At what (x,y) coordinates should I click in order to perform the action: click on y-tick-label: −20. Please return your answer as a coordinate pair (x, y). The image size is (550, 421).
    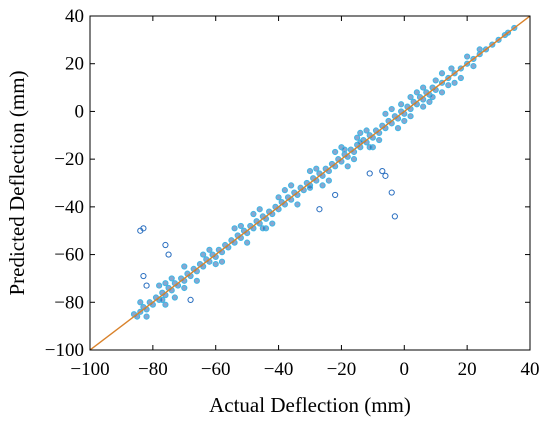
    Looking at the image, I should click on (69, 159).